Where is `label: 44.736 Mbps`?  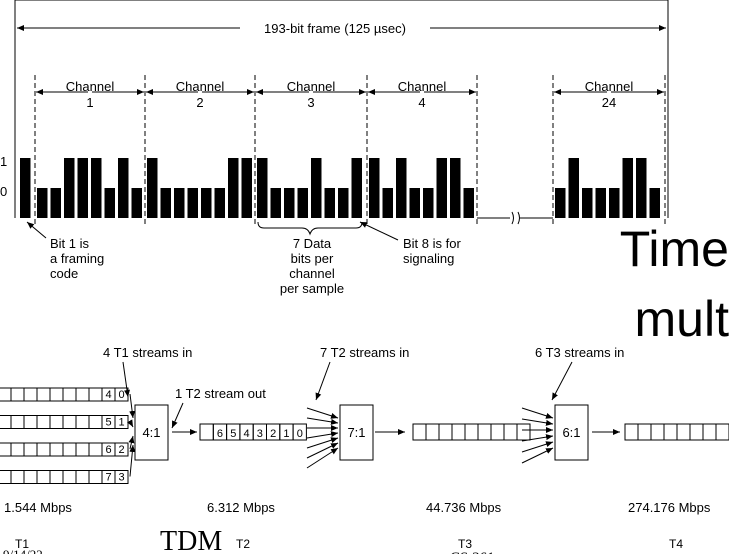 label: 44.736 Mbps is located at coordinates (464, 507).